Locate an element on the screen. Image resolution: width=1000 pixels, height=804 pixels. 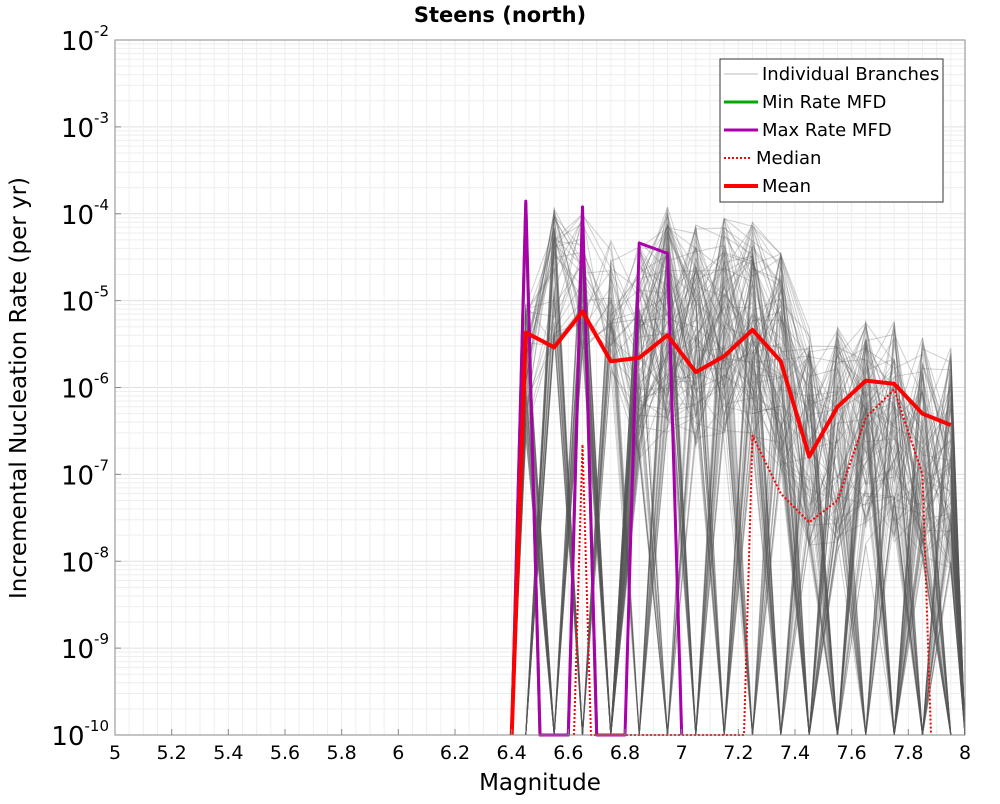
y-tick-exponent: -6 is located at coordinates (101, 379).